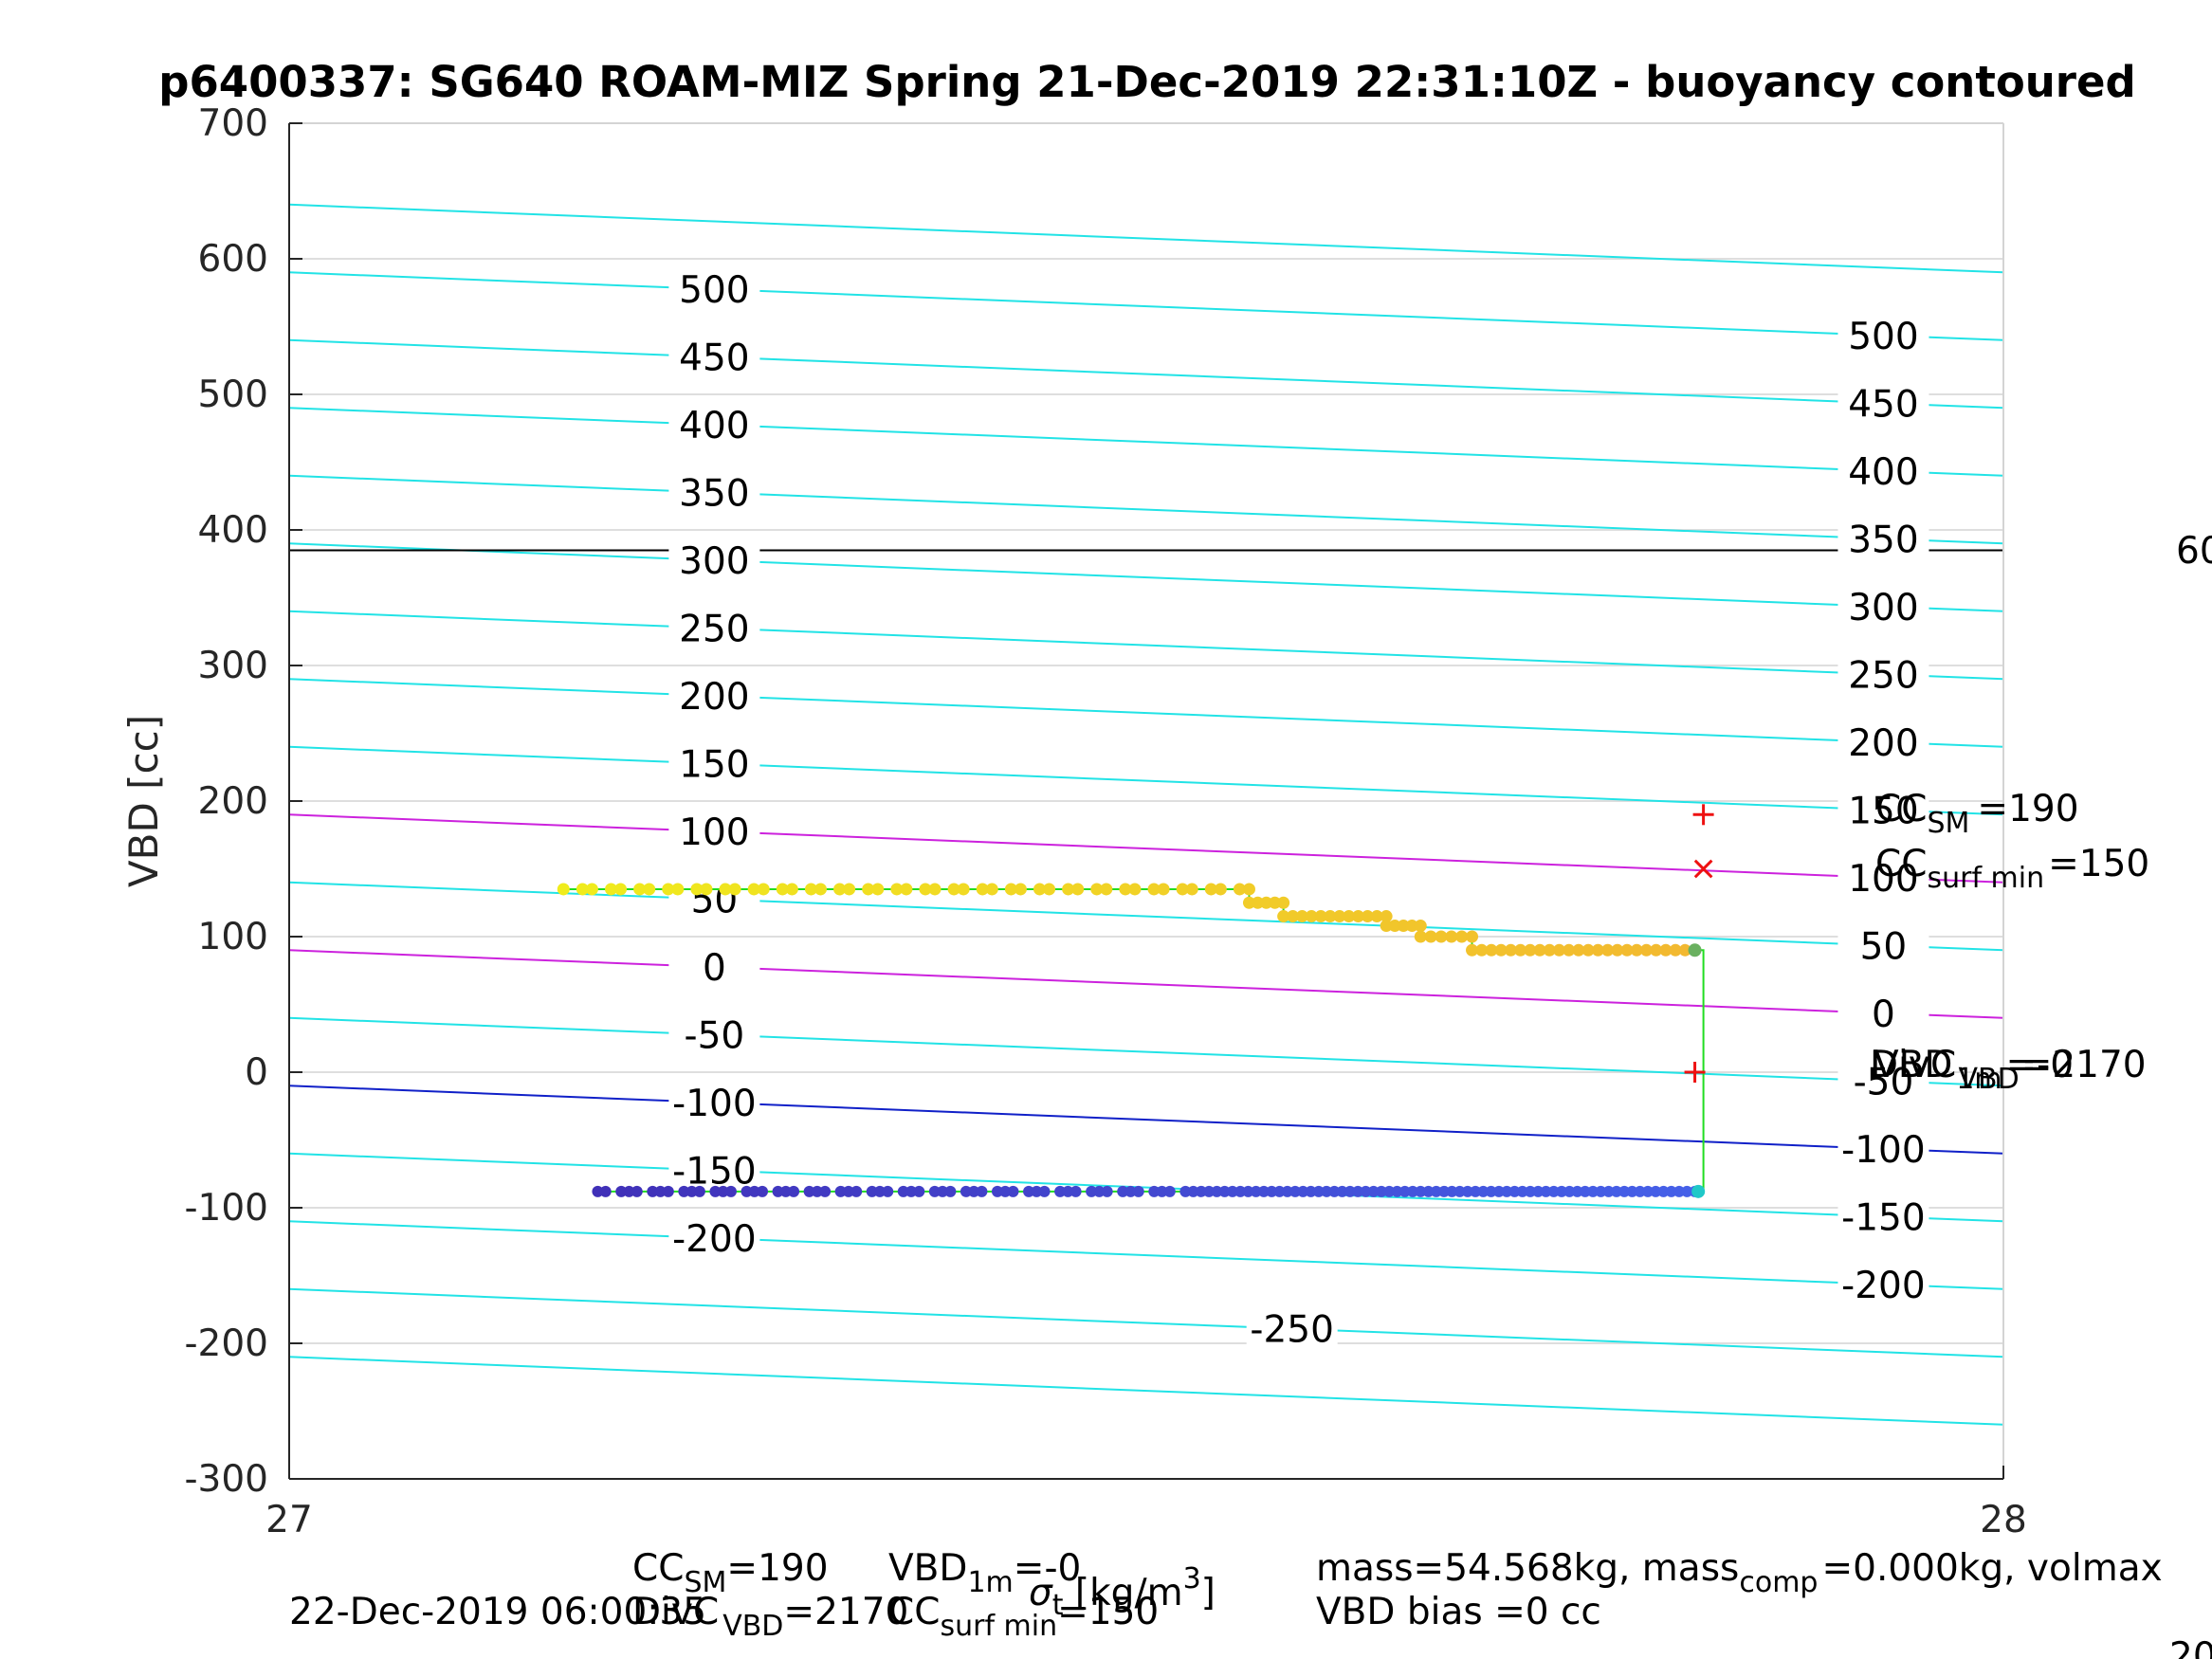 The width and height of the screenshot is (2212, 1659). What do you see at coordinates (2190, 1647) in the screenshot?
I see `footer-corner-number: 20` at bounding box center [2190, 1647].